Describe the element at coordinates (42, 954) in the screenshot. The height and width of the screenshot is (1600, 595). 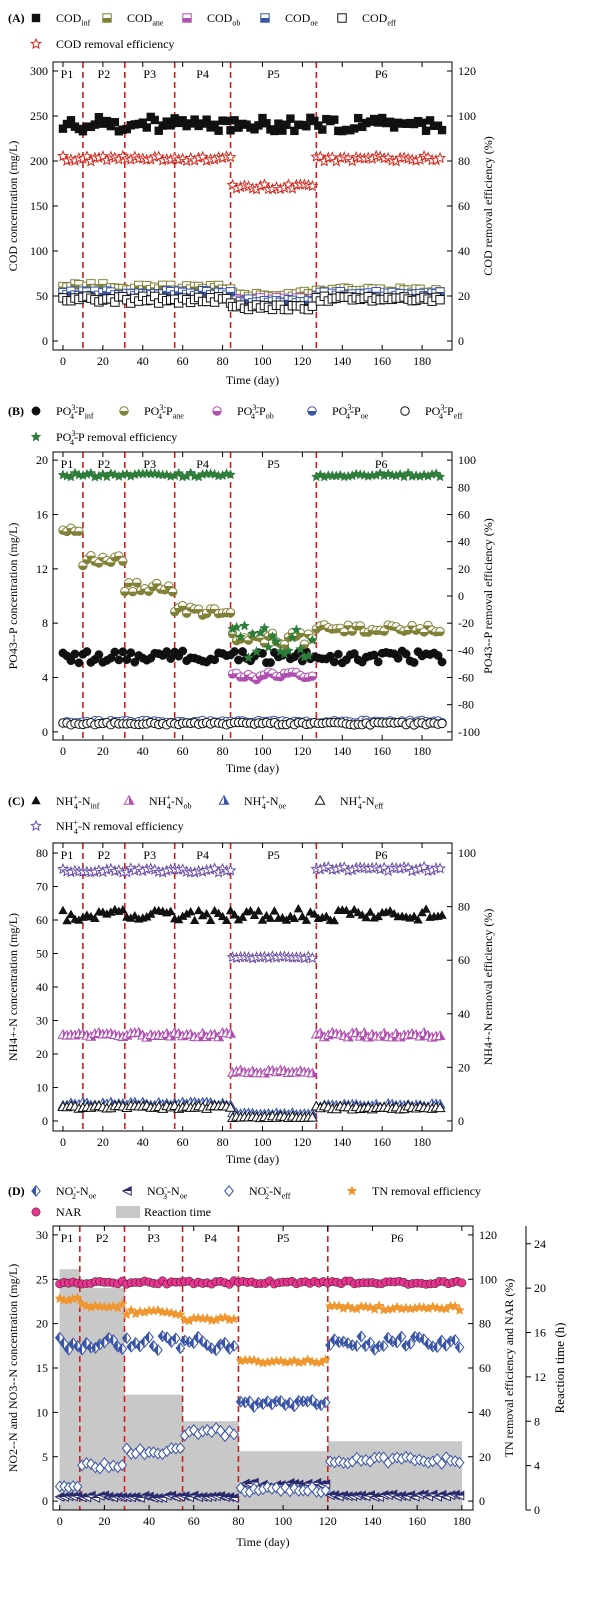
I see `y-tick-label: 50` at that location.